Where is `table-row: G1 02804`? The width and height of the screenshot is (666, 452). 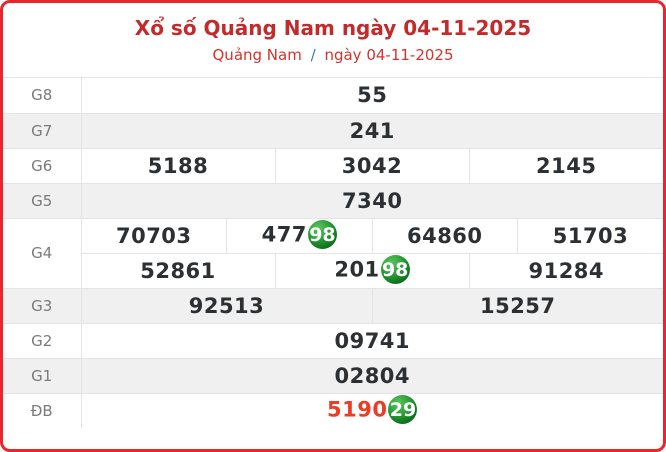
table-row: G1 02804 is located at coordinates (333, 375).